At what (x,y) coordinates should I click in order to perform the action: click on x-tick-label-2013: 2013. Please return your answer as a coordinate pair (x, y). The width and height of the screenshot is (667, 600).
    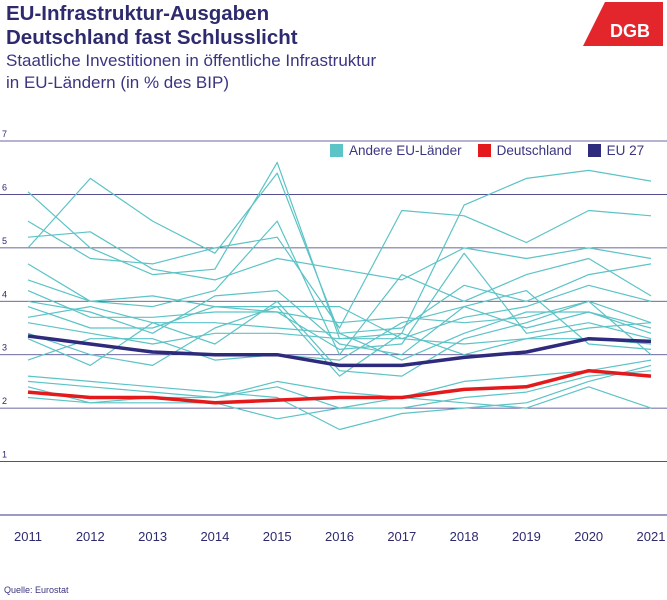
    Looking at the image, I should click on (152, 536).